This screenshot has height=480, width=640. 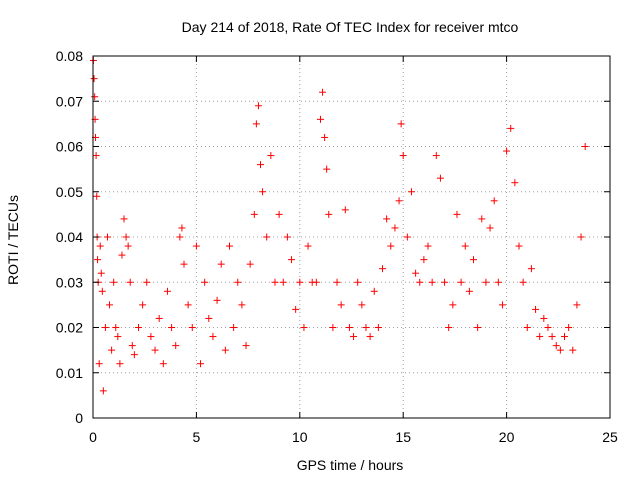 I want to click on y-tick-label: 0, so click(x=79, y=418).